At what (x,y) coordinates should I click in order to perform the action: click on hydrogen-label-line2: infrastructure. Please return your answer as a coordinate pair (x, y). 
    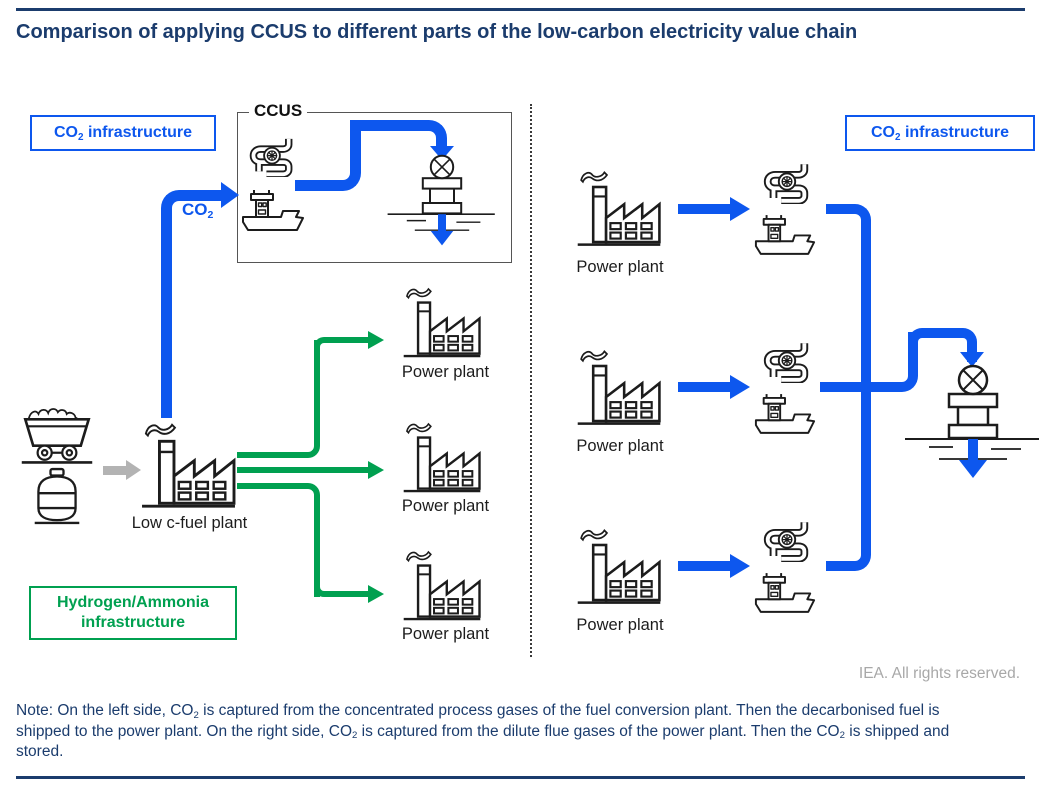
    Looking at the image, I should click on (133, 622).